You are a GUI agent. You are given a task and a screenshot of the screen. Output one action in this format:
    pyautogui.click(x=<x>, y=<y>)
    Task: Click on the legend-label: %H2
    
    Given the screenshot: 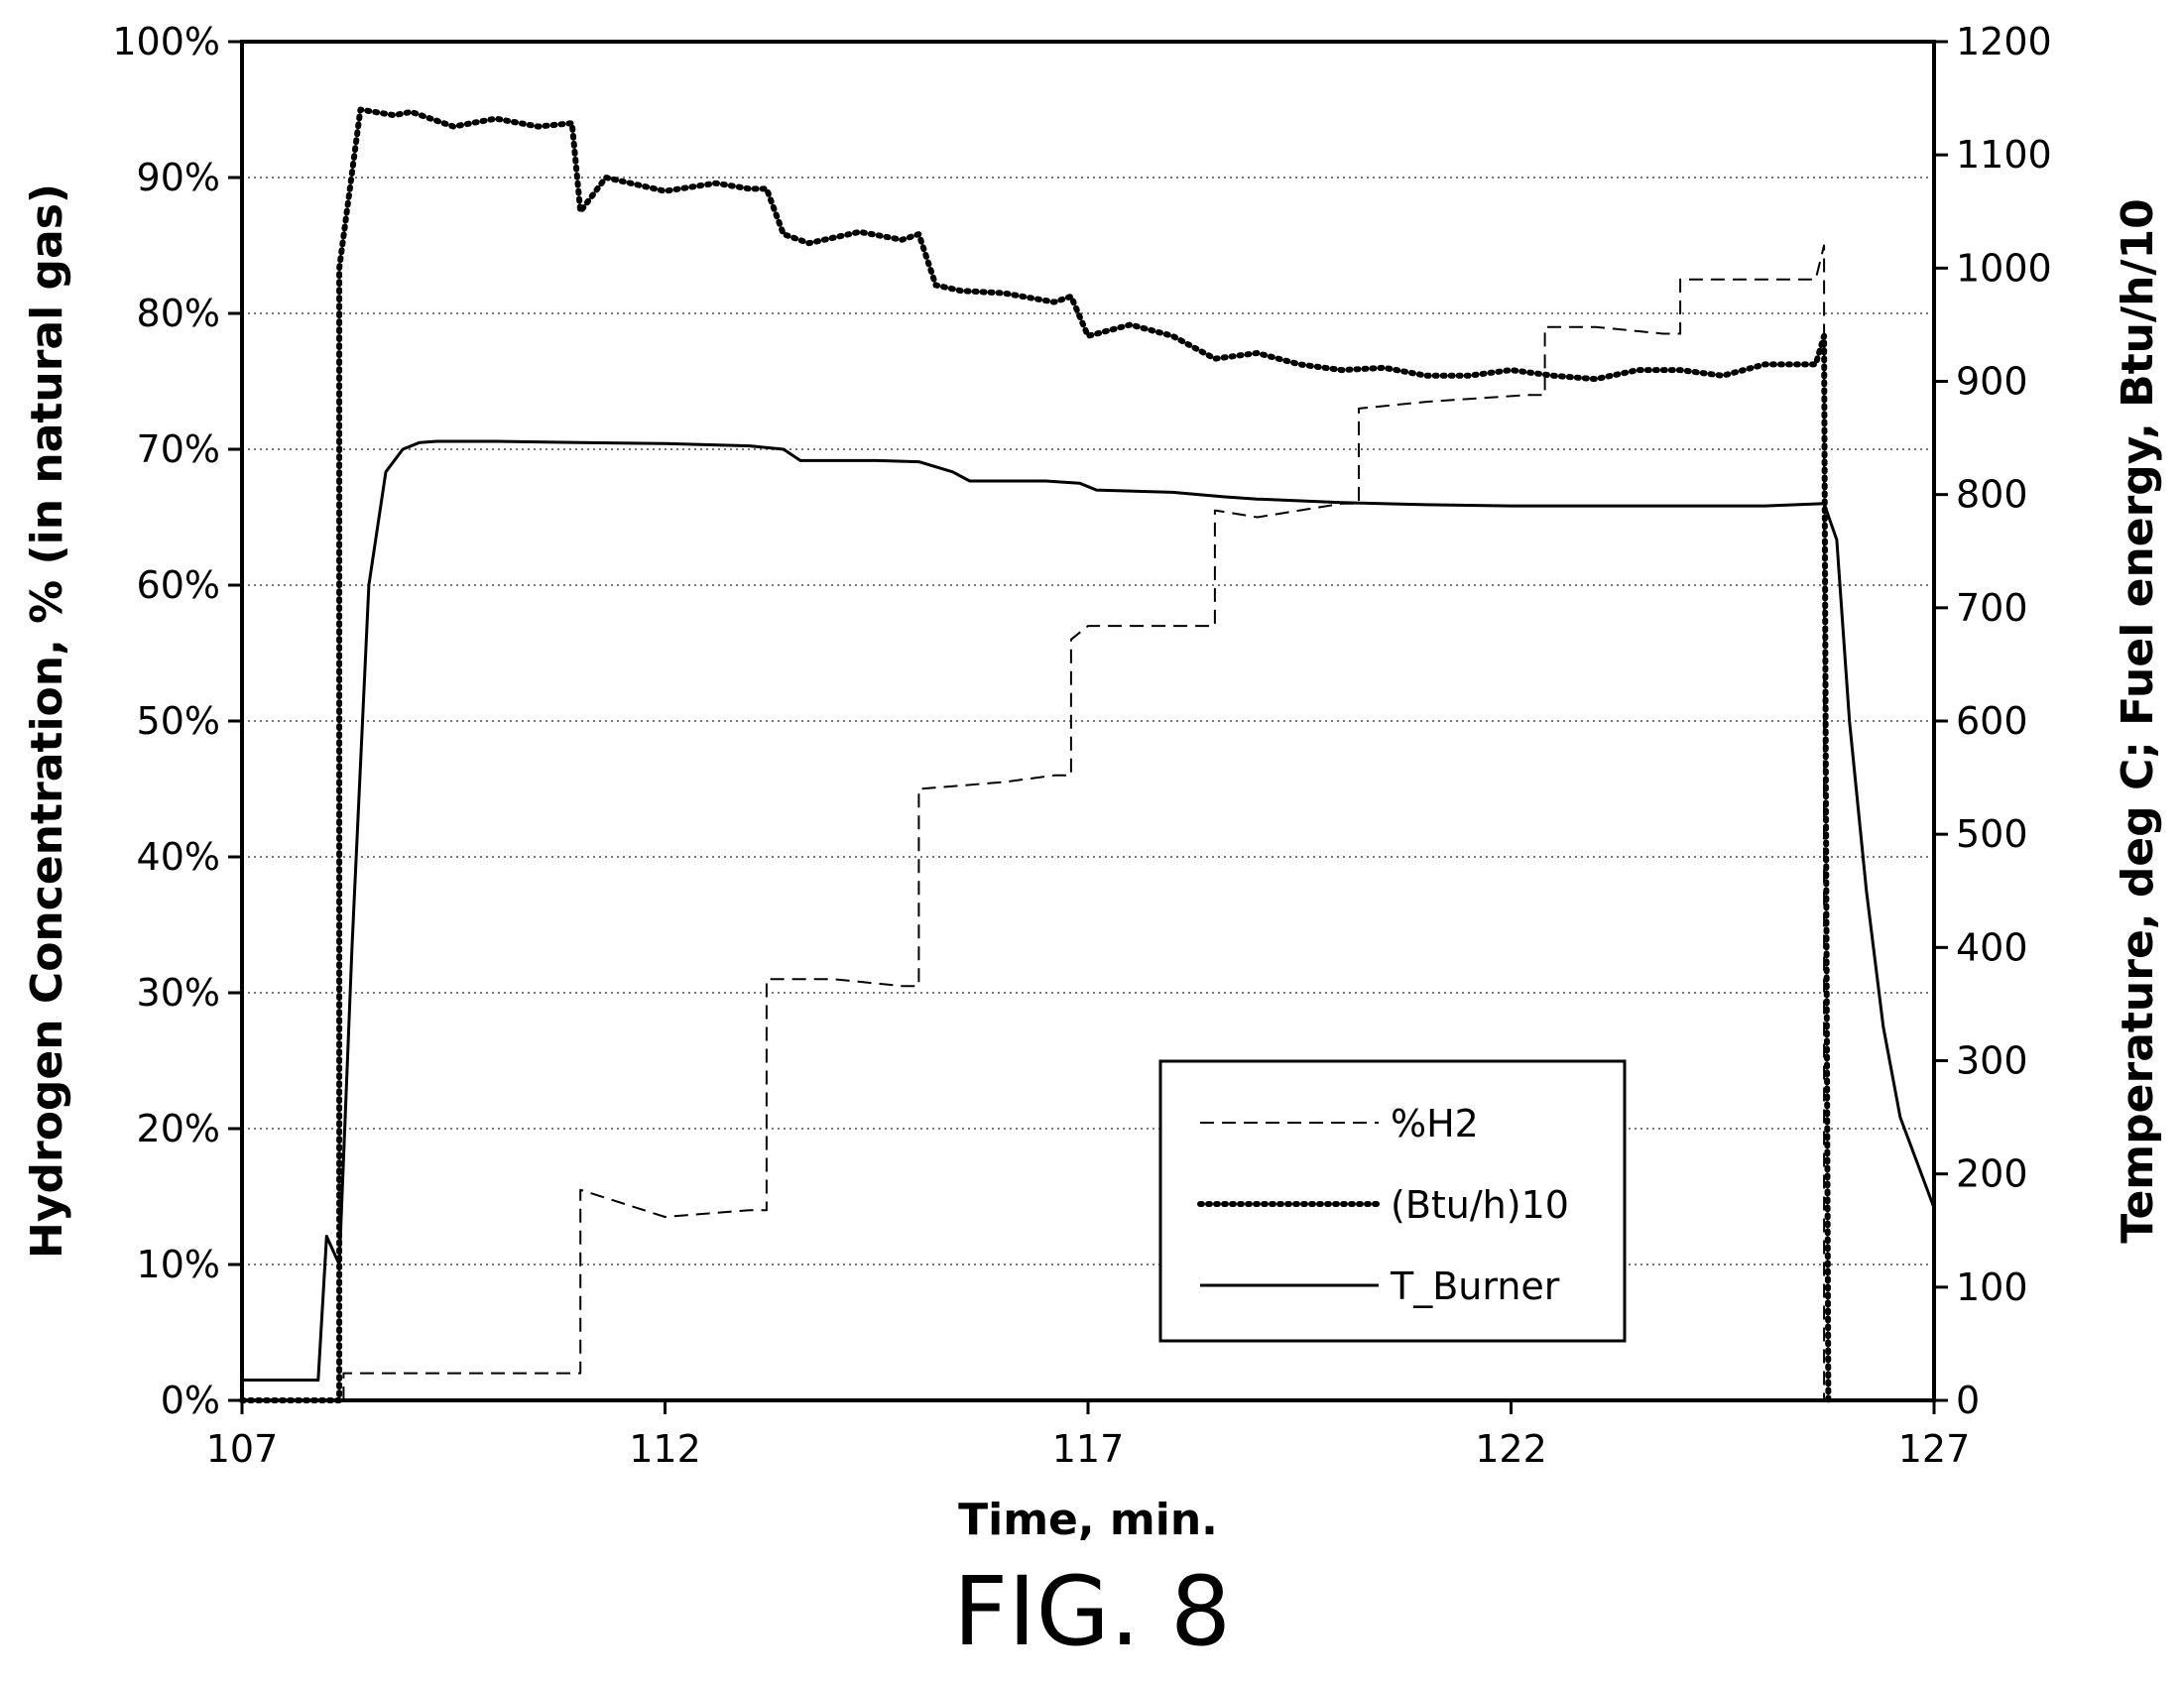 What is the action you would take?
    pyautogui.click(x=1435, y=1123)
    